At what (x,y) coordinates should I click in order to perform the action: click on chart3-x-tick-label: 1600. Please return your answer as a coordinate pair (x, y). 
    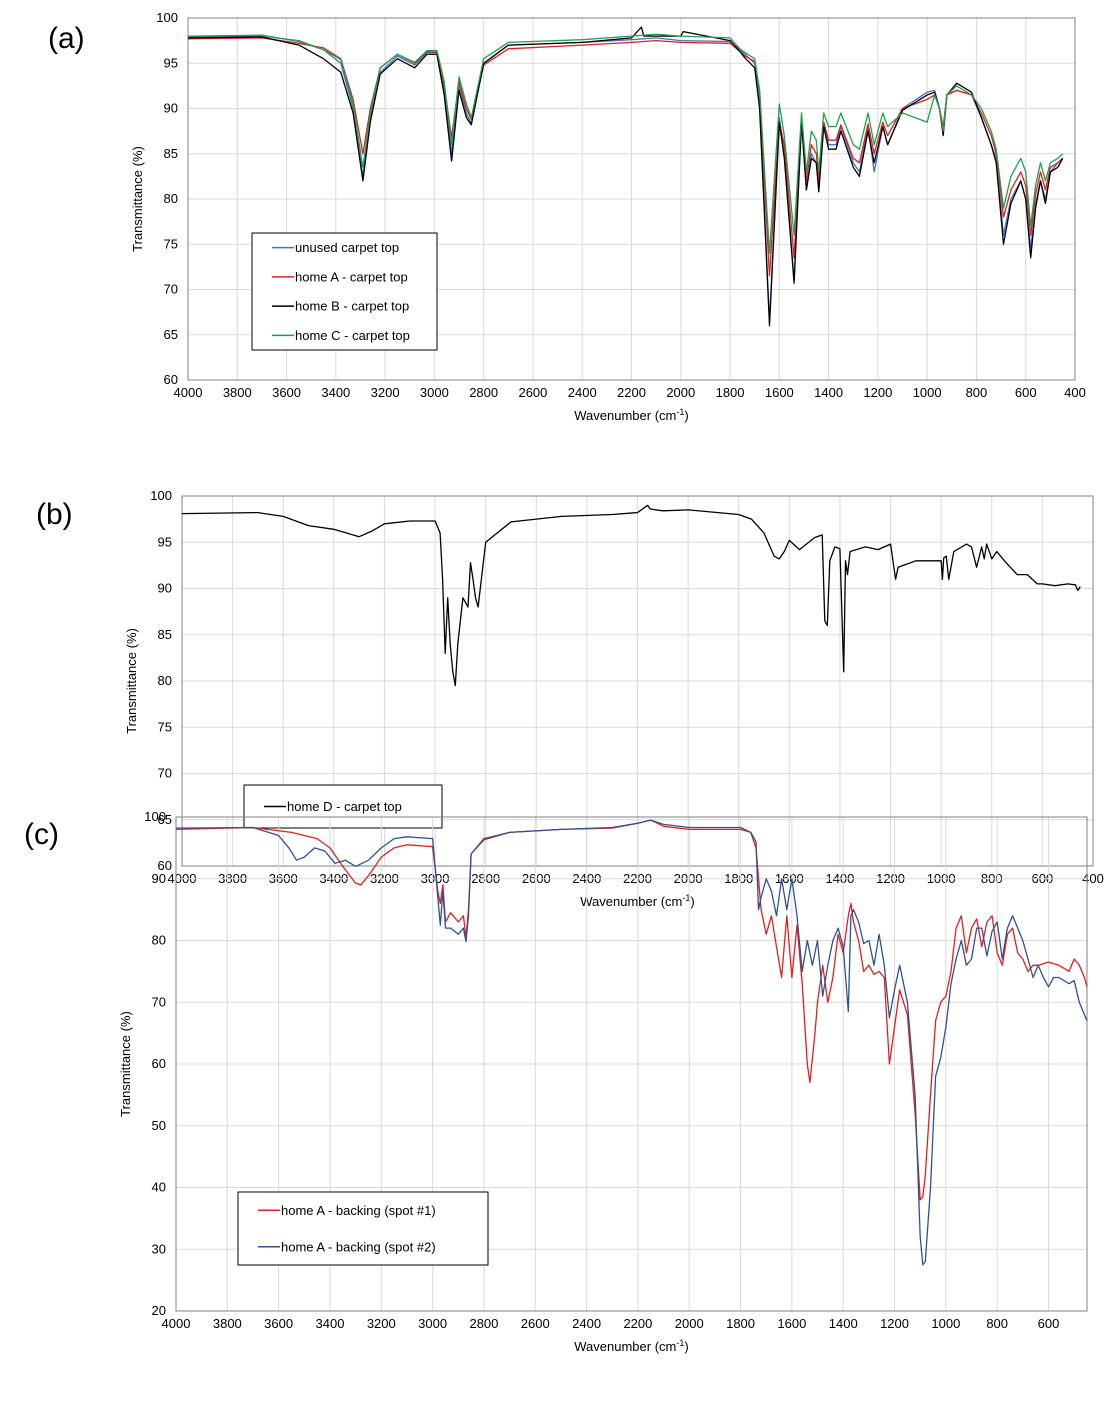
    Looking at the image, I should click on (791, 1323).